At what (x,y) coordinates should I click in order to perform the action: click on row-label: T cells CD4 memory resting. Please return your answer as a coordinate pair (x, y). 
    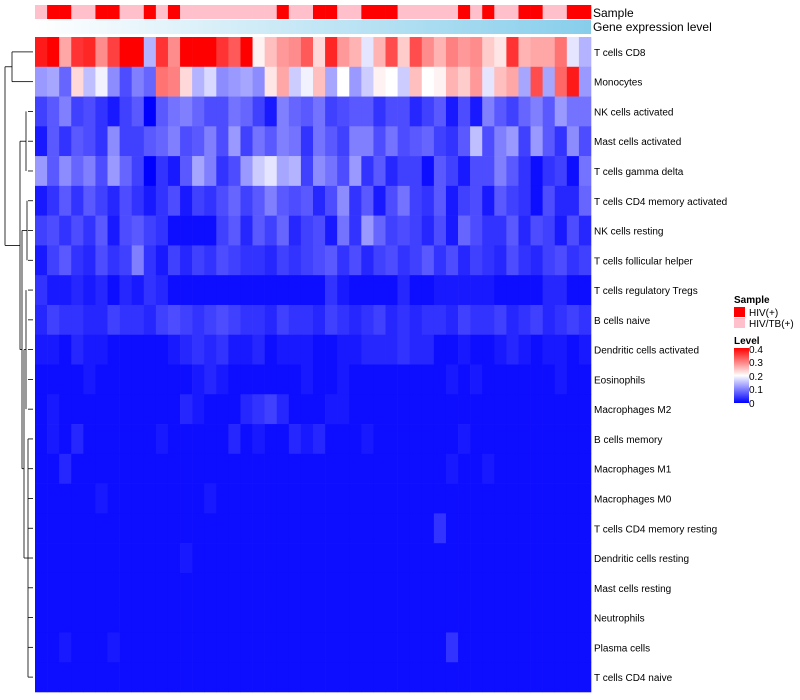
    Looking at the image, I should click on (655, 529).